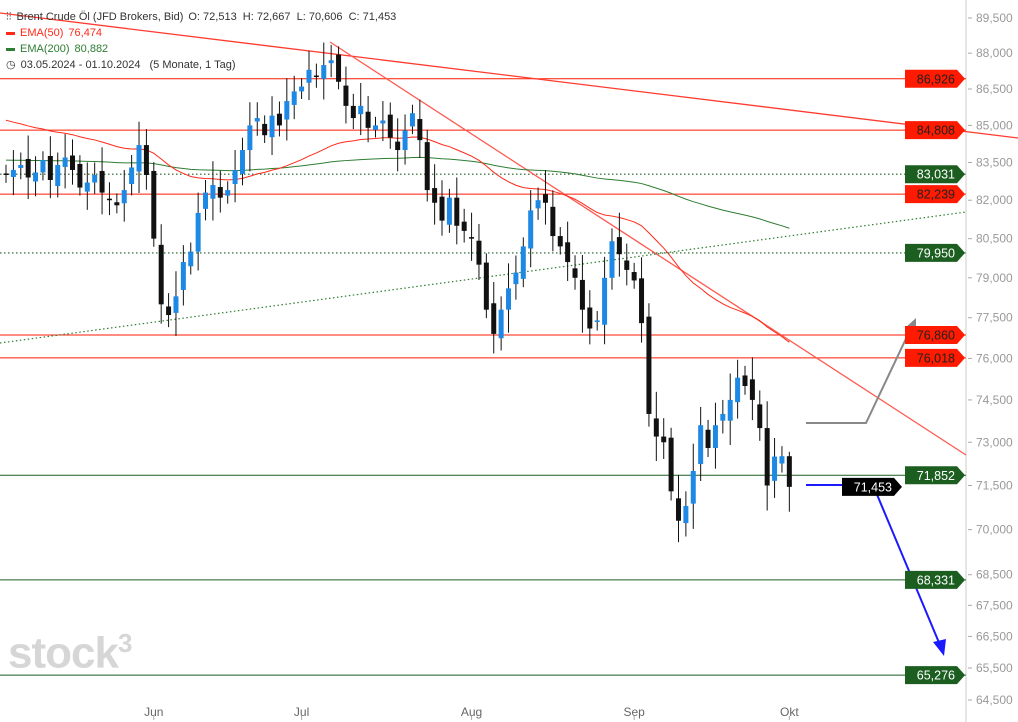  Describe the element at coordinates (994, 318) in the screenshot. I see `y-tick-label: 77,500` at that location.